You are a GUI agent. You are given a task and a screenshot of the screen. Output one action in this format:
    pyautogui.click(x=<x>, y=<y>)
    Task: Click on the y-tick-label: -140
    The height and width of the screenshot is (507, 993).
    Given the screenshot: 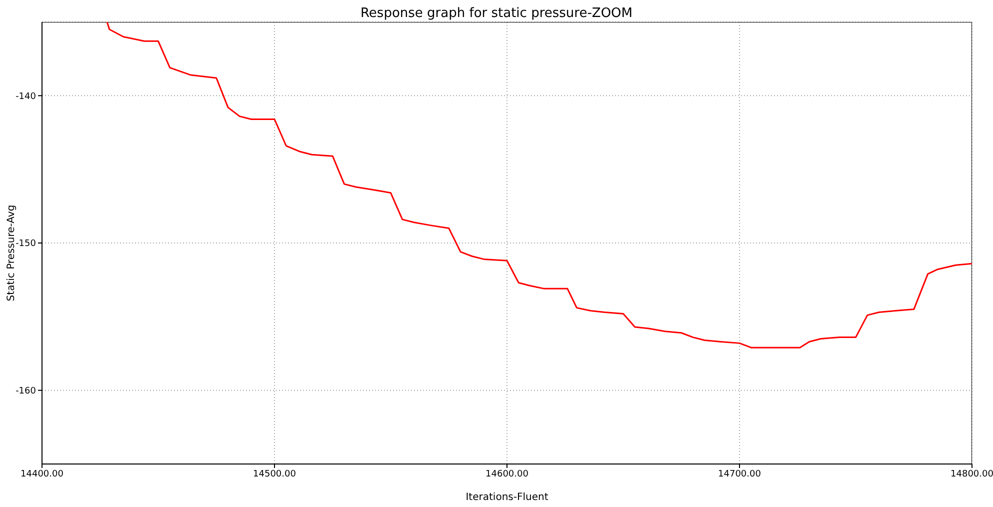 What is the action you would take?
    pyautogui.click(x=26, y=97)
    